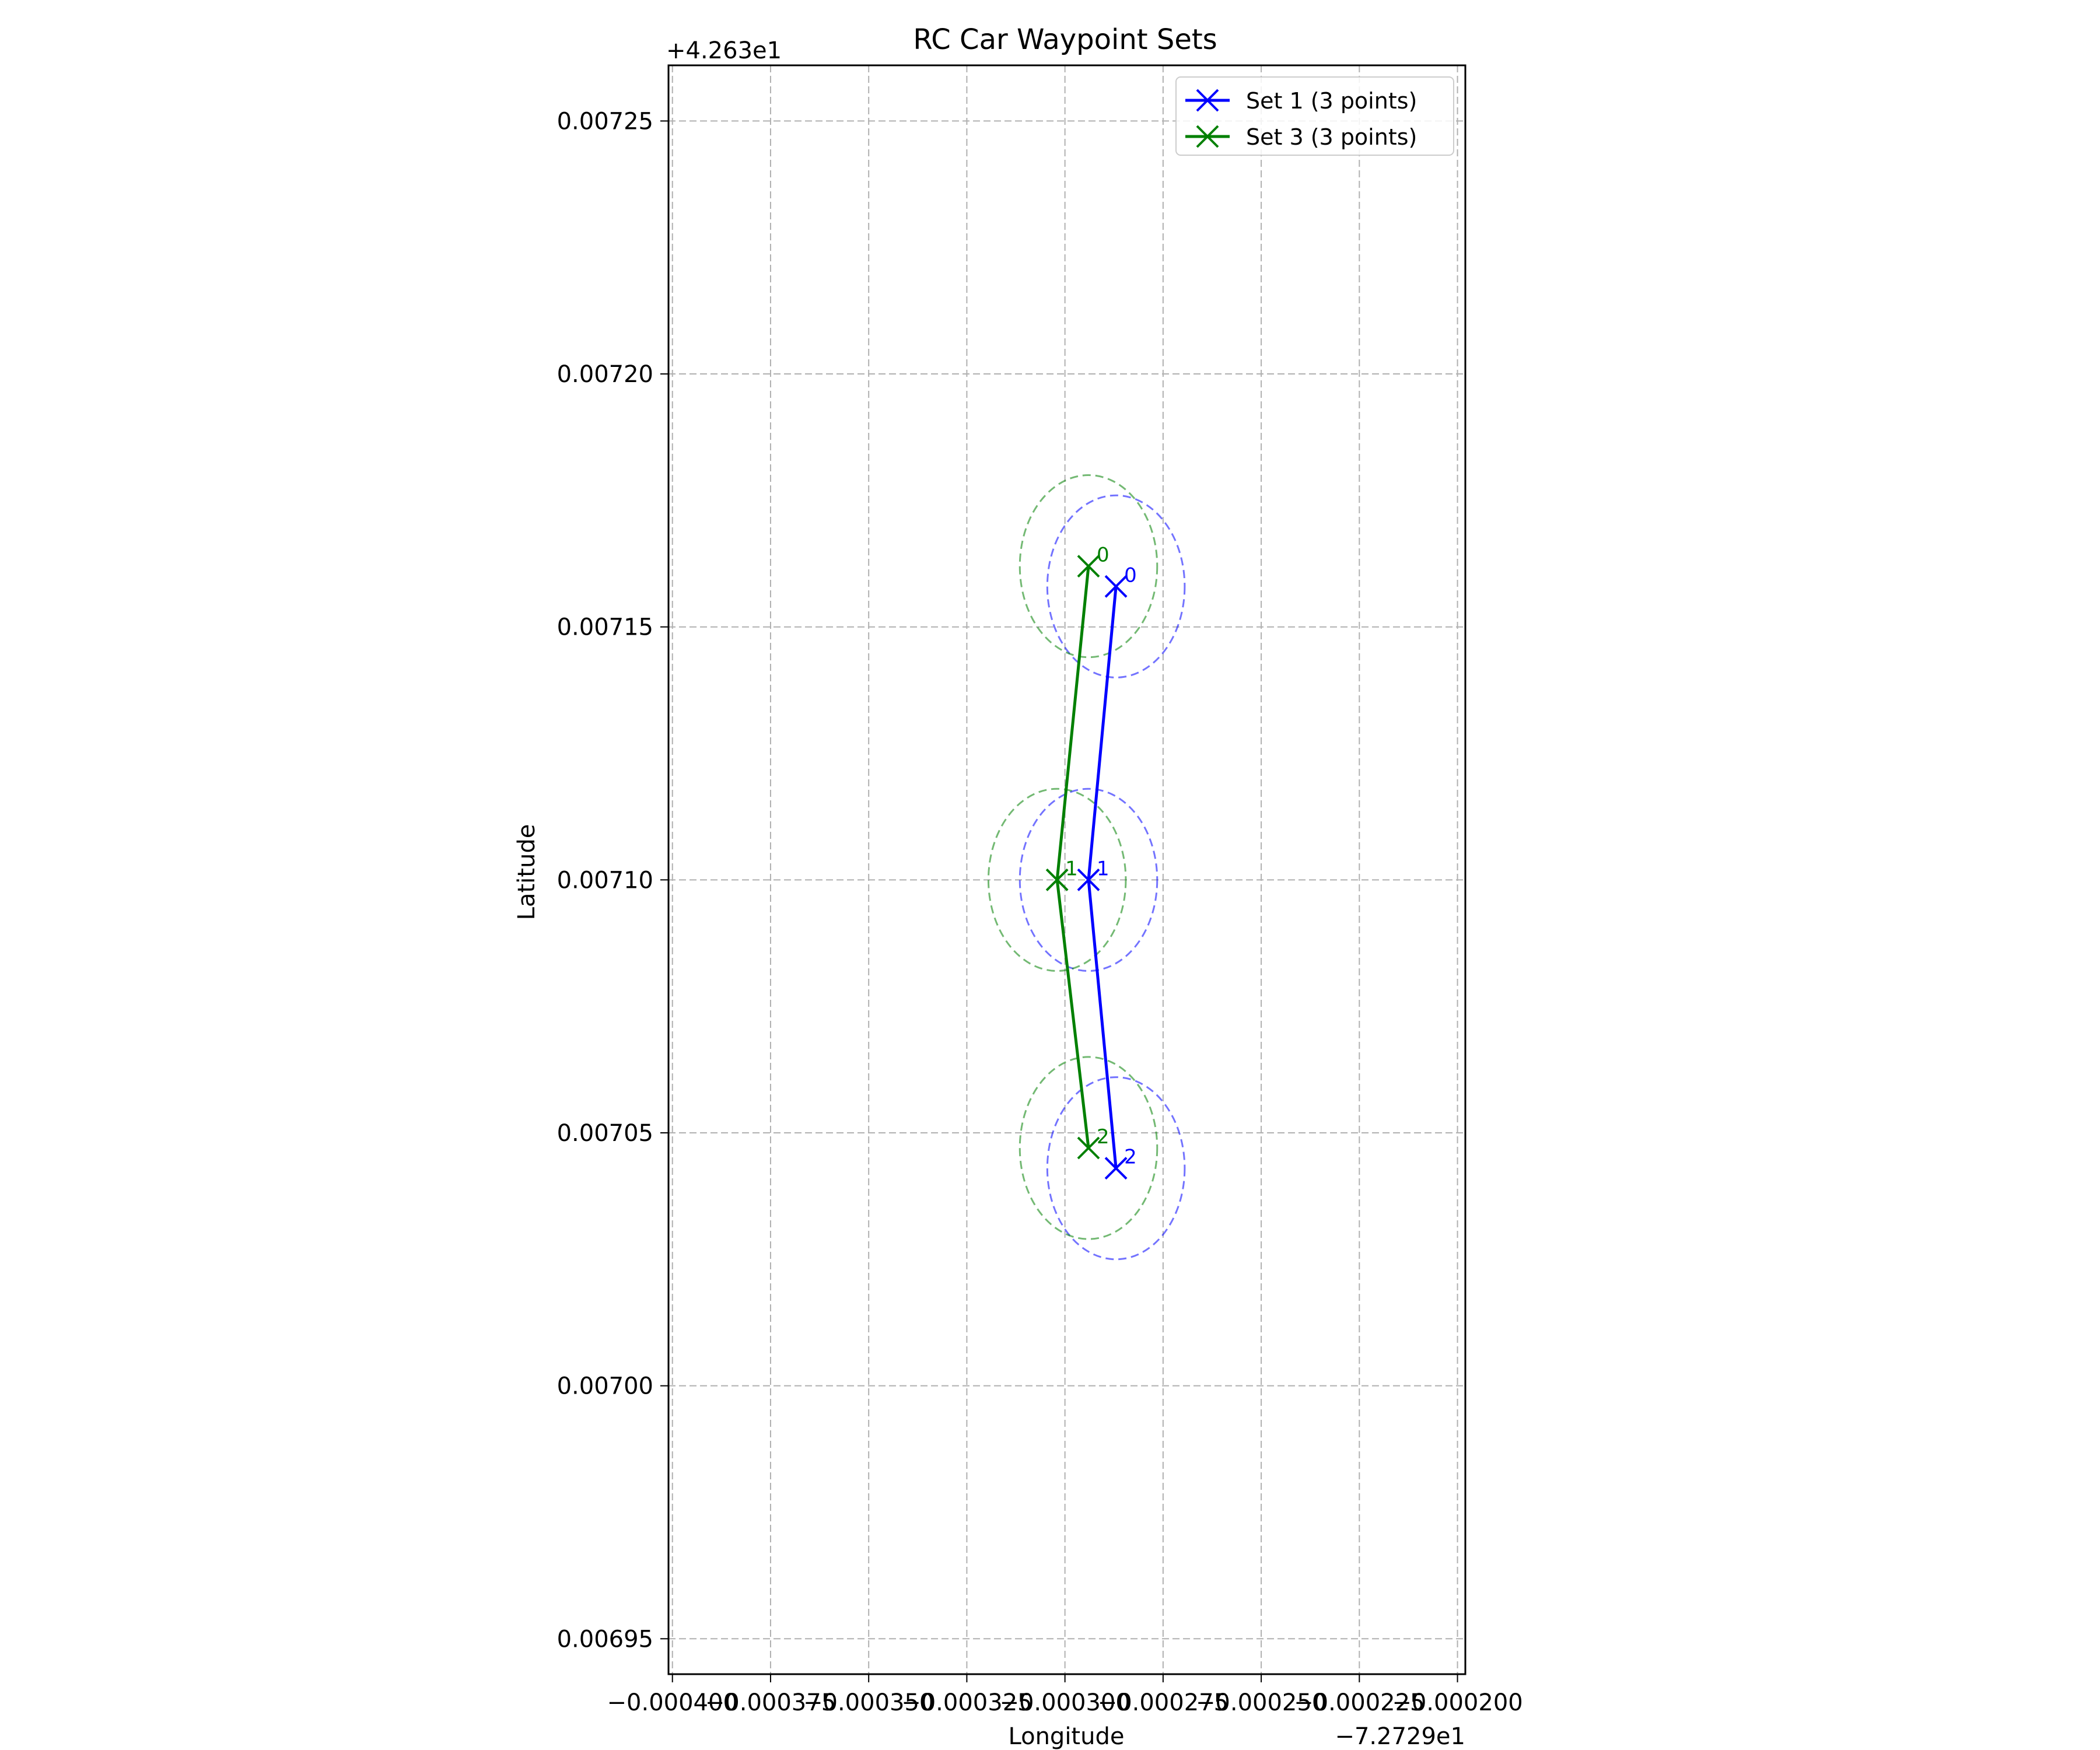 The width and height of the screenshot is (2100, 1750). What do you see at coordinates (605, 1639) in the screenshot?
I see `y-tick-label: 0.00695` at bounding box center [605, 1639].